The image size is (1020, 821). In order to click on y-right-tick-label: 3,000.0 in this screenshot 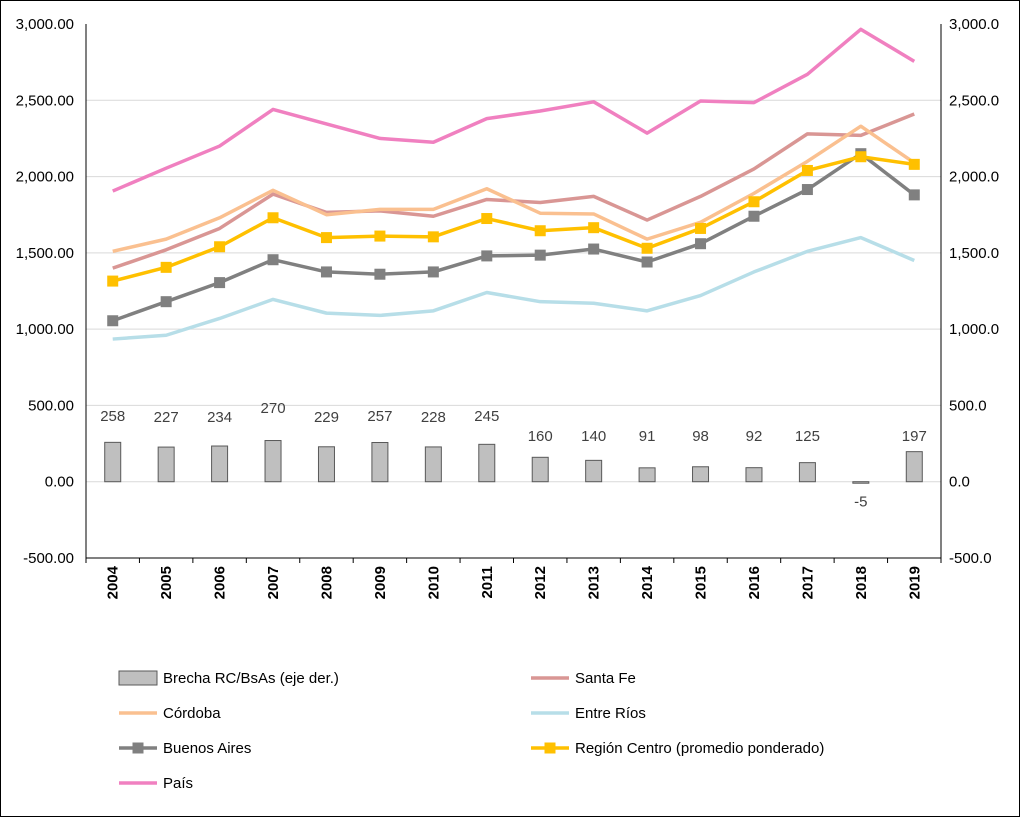, I will do `click(974, 24)`.